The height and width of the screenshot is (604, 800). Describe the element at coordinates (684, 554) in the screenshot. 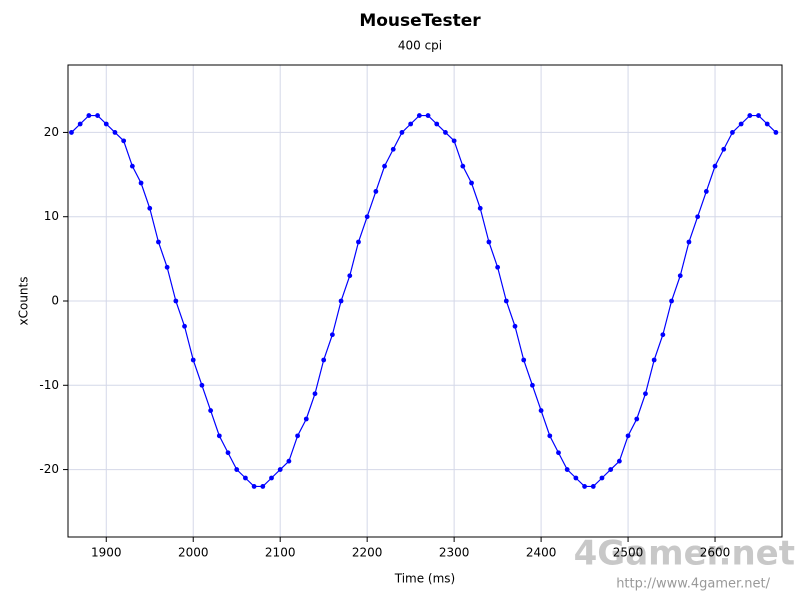

I see `watermark: 4Gamer.net` at that location.